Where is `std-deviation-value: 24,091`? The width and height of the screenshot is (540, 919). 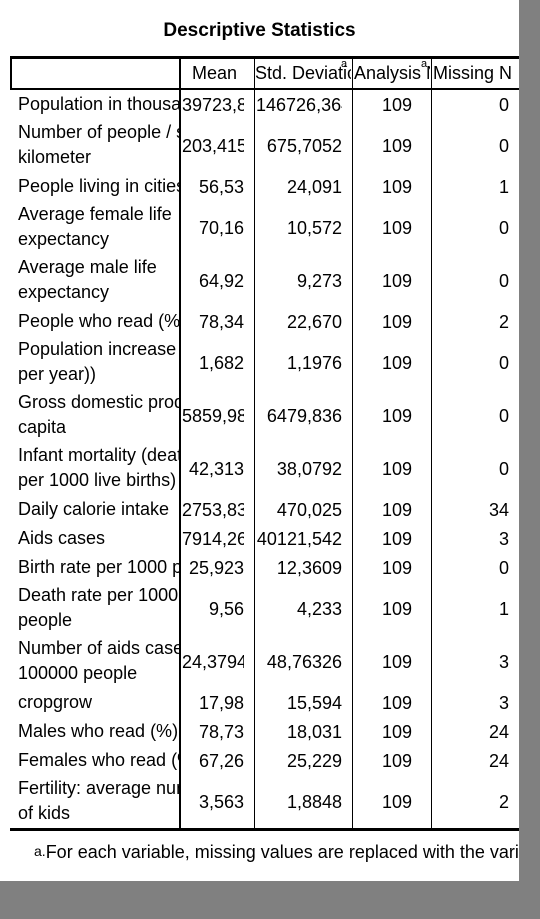
std-deviation-value: 24,091 is located at coordinates (314, 186).